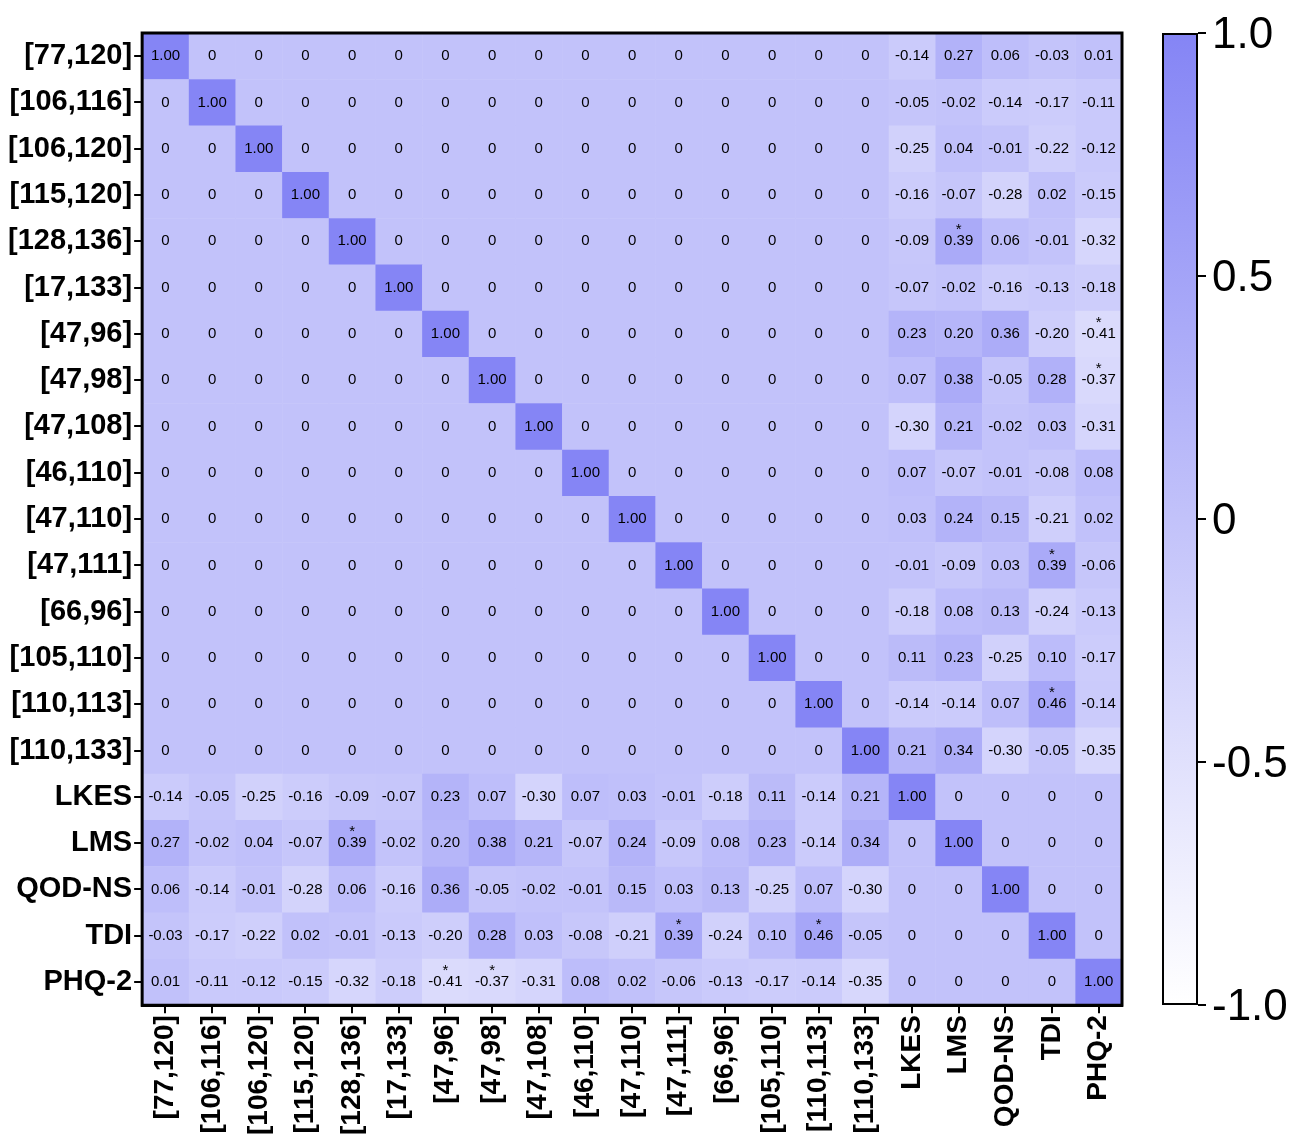  I want to click on data-label: 0.23, so click(912, 333).